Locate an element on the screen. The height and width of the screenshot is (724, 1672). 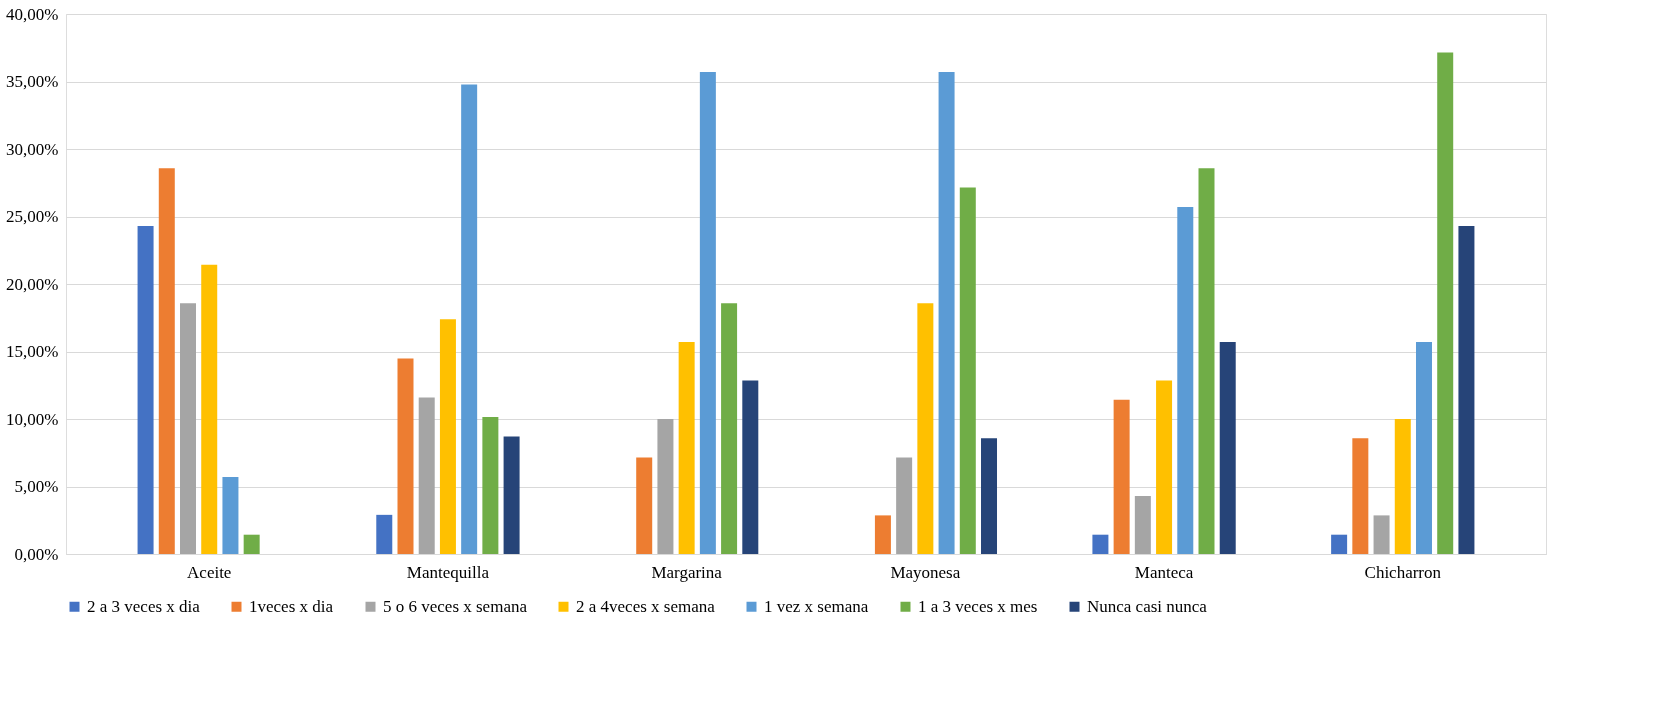
x-tick-label: Mantequilla is located at coordinates (448, 572).